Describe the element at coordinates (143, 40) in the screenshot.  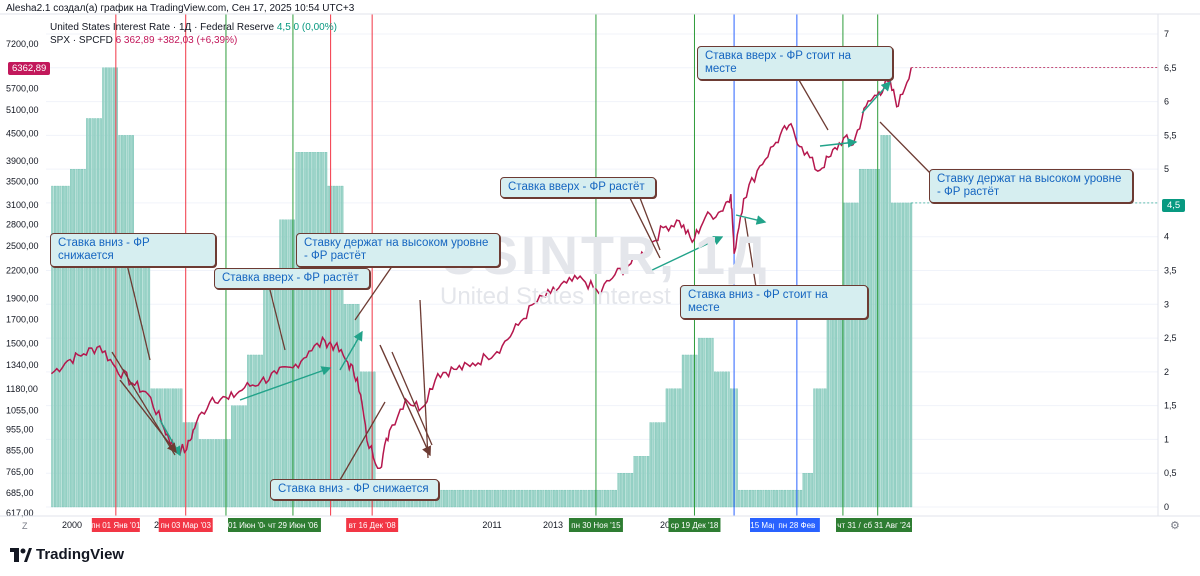
I see `legend-spx: SPX · SPCFD 6 362,89 +382,03 (+6,39%)` at that location.